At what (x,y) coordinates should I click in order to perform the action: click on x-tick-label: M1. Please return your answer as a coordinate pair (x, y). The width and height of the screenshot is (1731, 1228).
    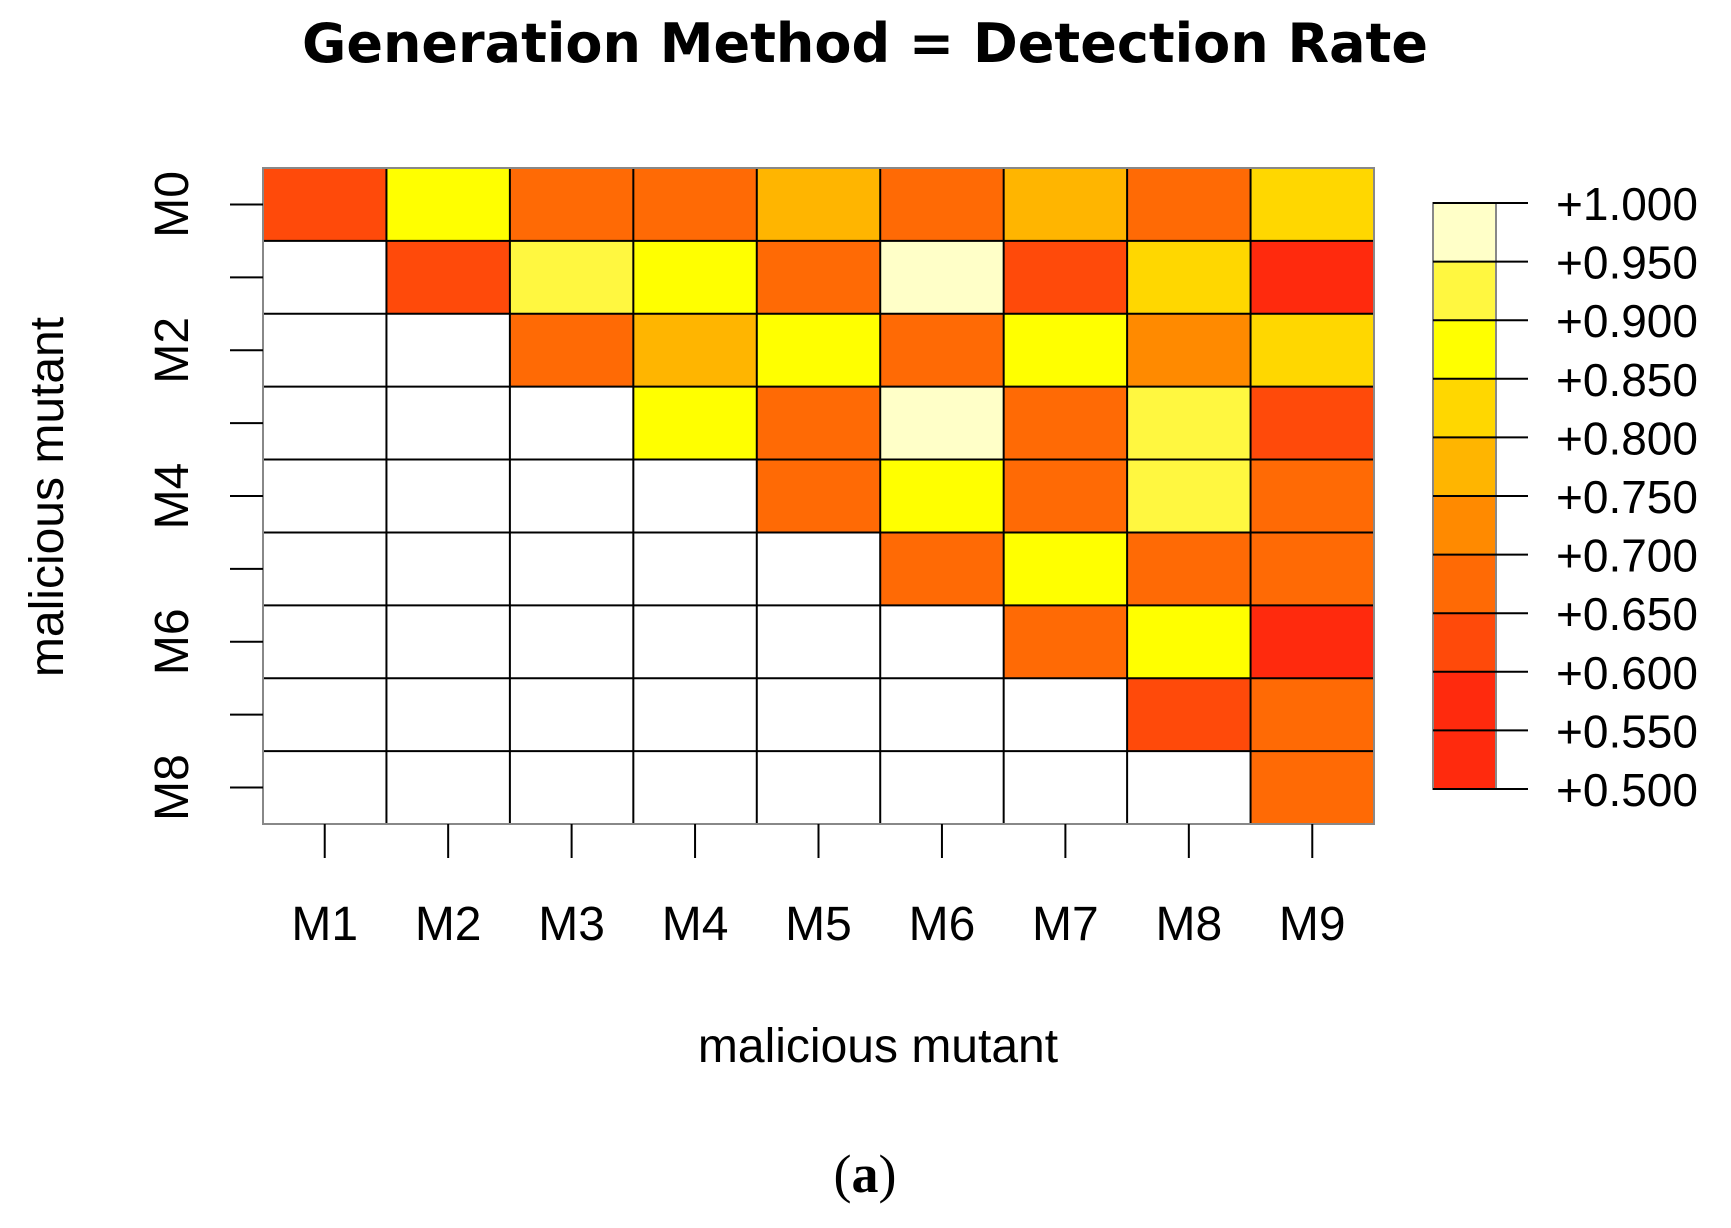
    Looking at the image, I should click on (324, 924).